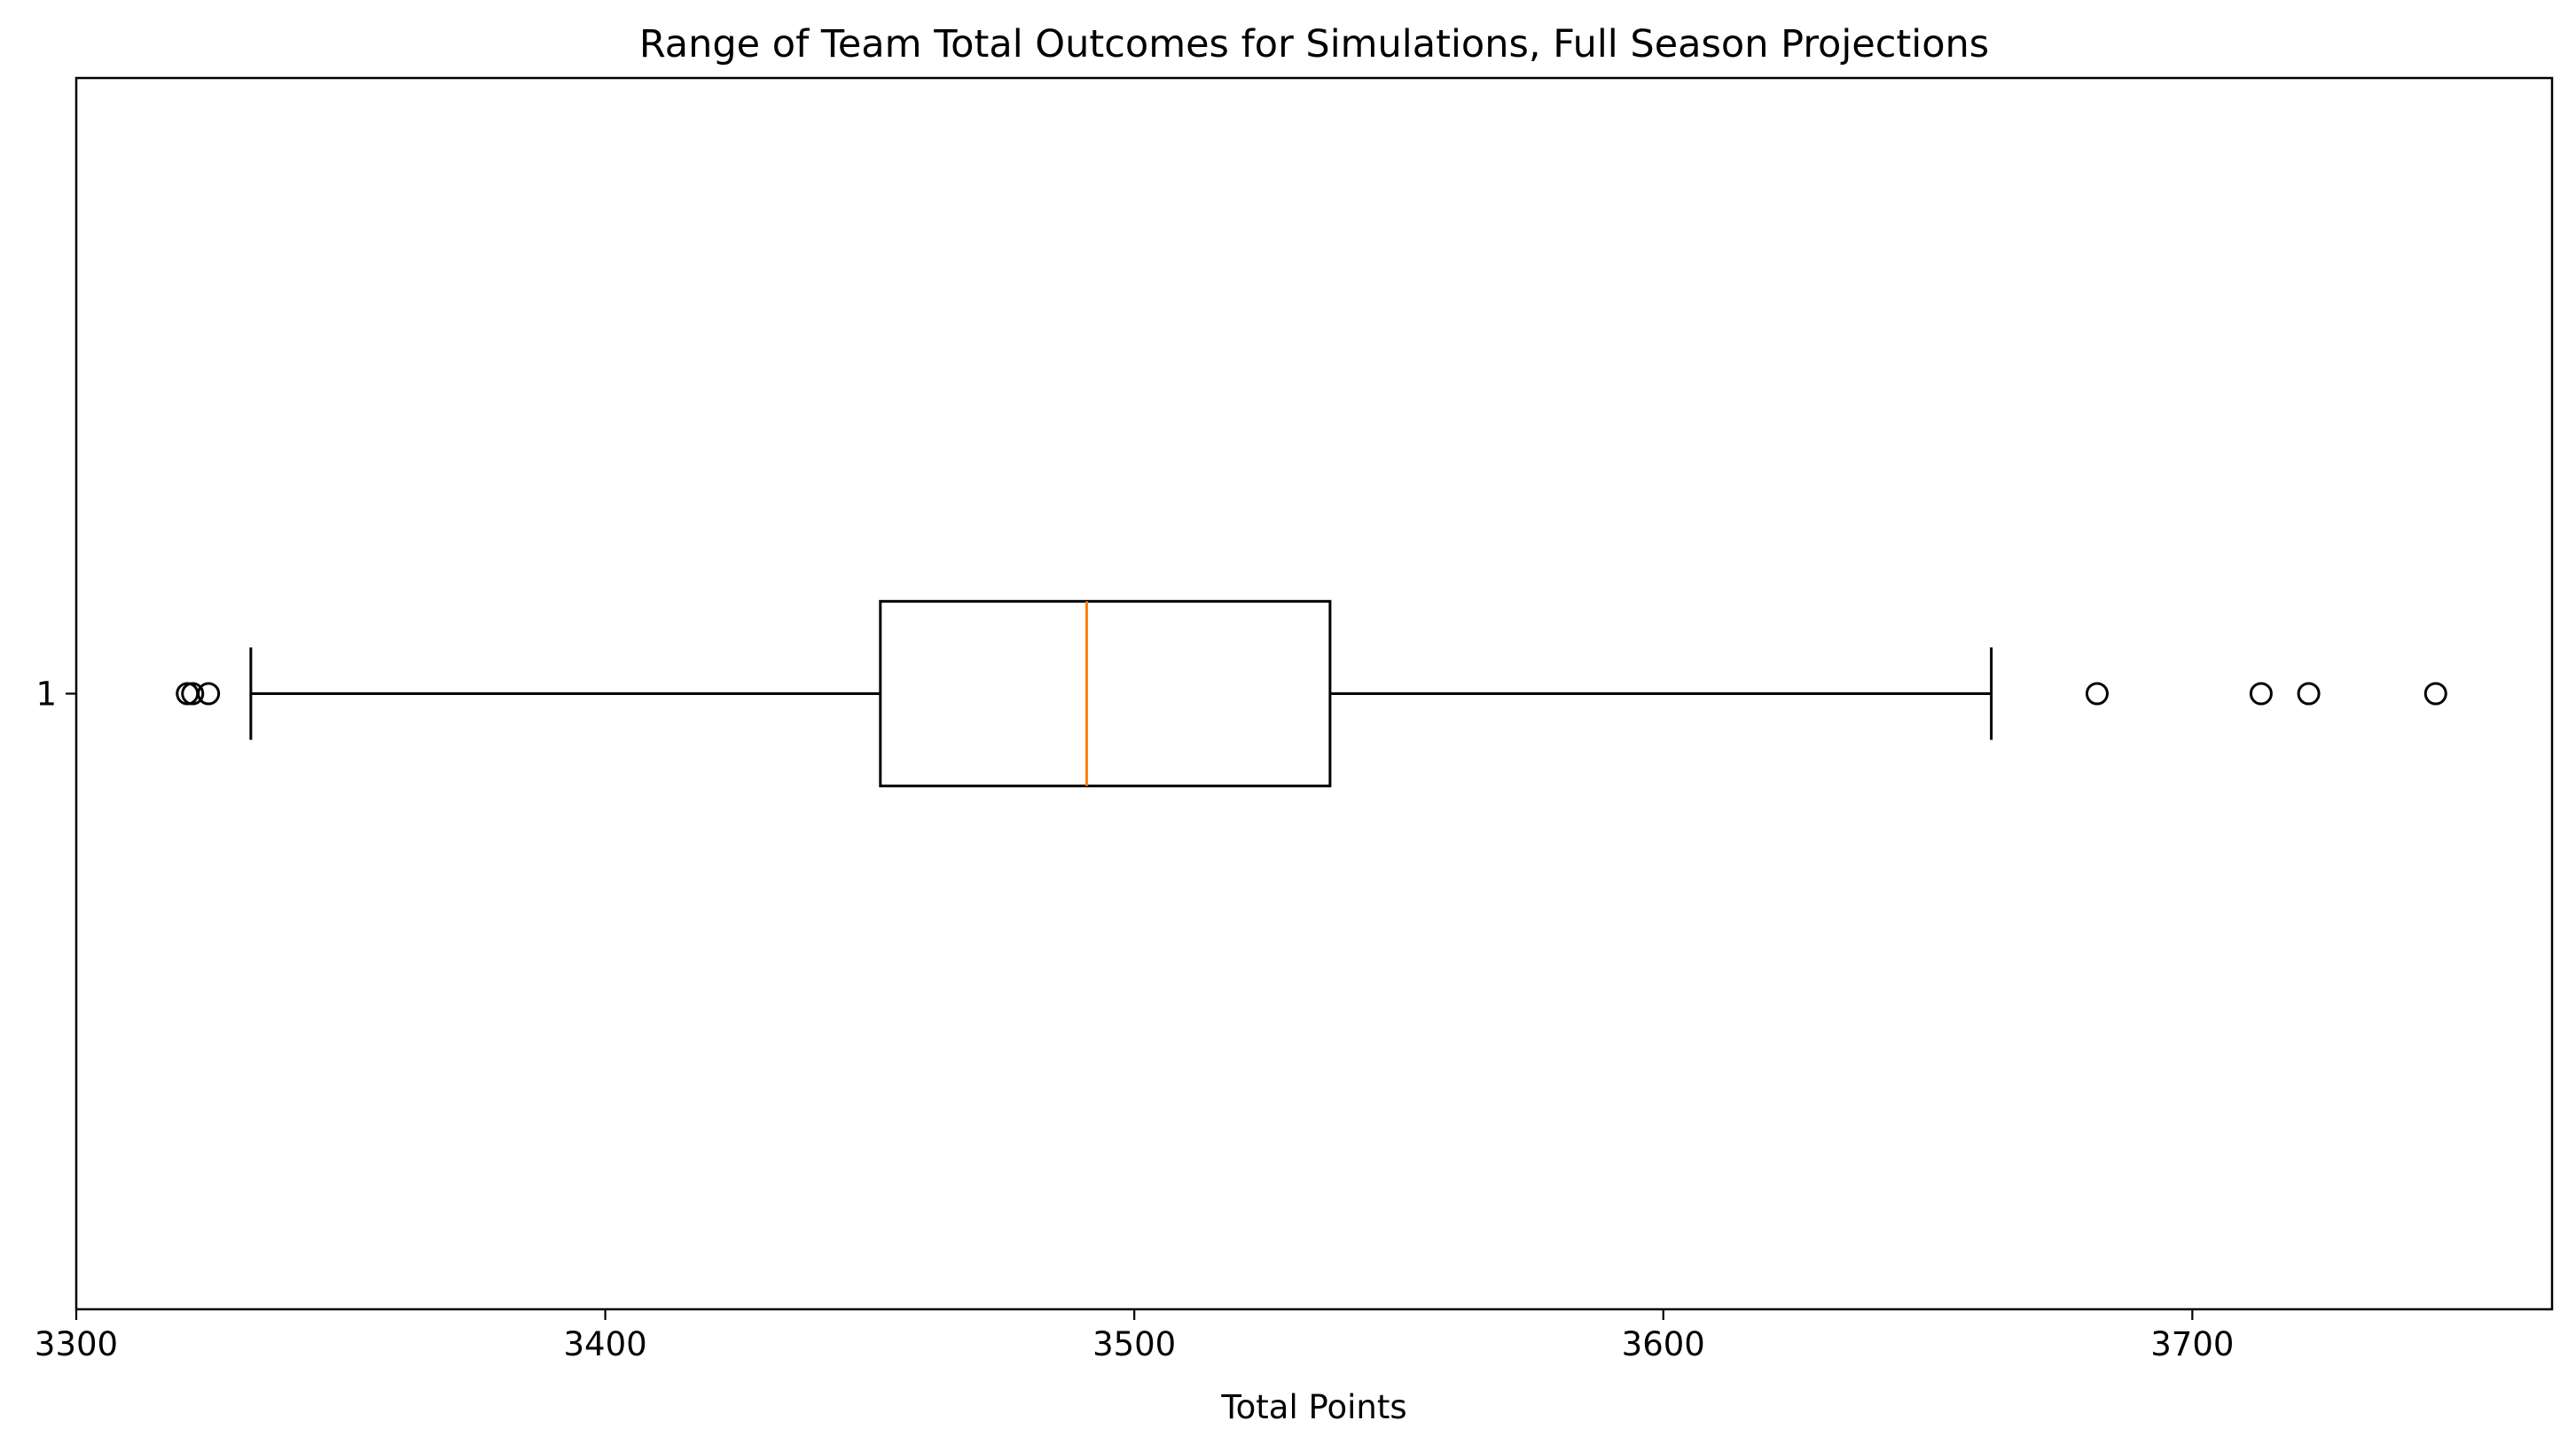 The image size is (2576, 1452). I want to click on x-tick-label: 3700, so click(2192, 1344).